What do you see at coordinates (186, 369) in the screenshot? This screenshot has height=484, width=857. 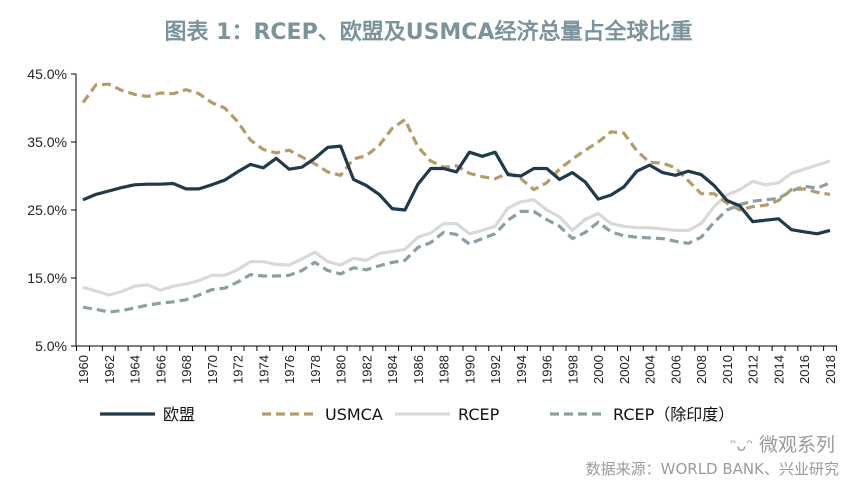 I see `x-tick-label: 1968` at bounding box center [186, 369].